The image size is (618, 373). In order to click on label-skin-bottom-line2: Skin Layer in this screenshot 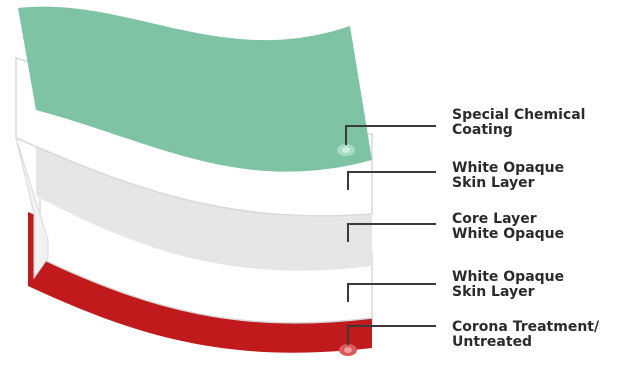, I will do `click(493, 292)`.